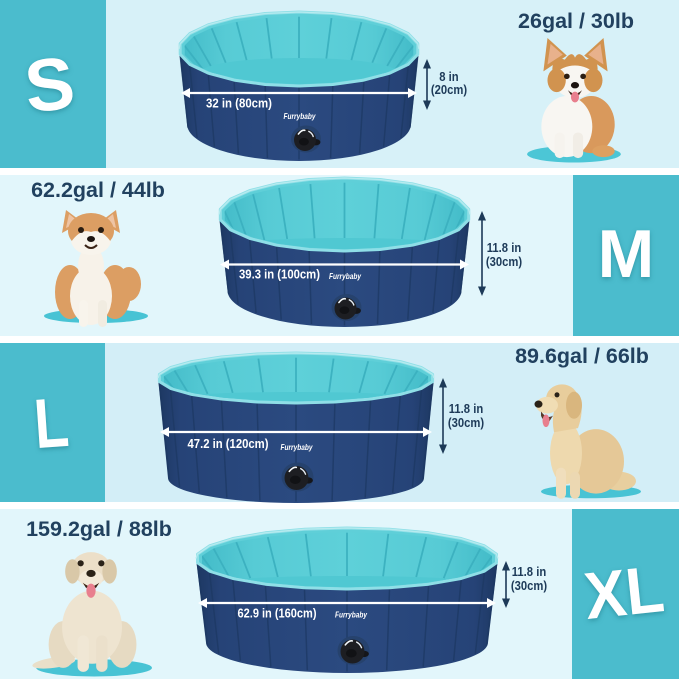 The image size is (679, 679). I want to click on svg-text: 32 in (80cm), so click(239, 104).